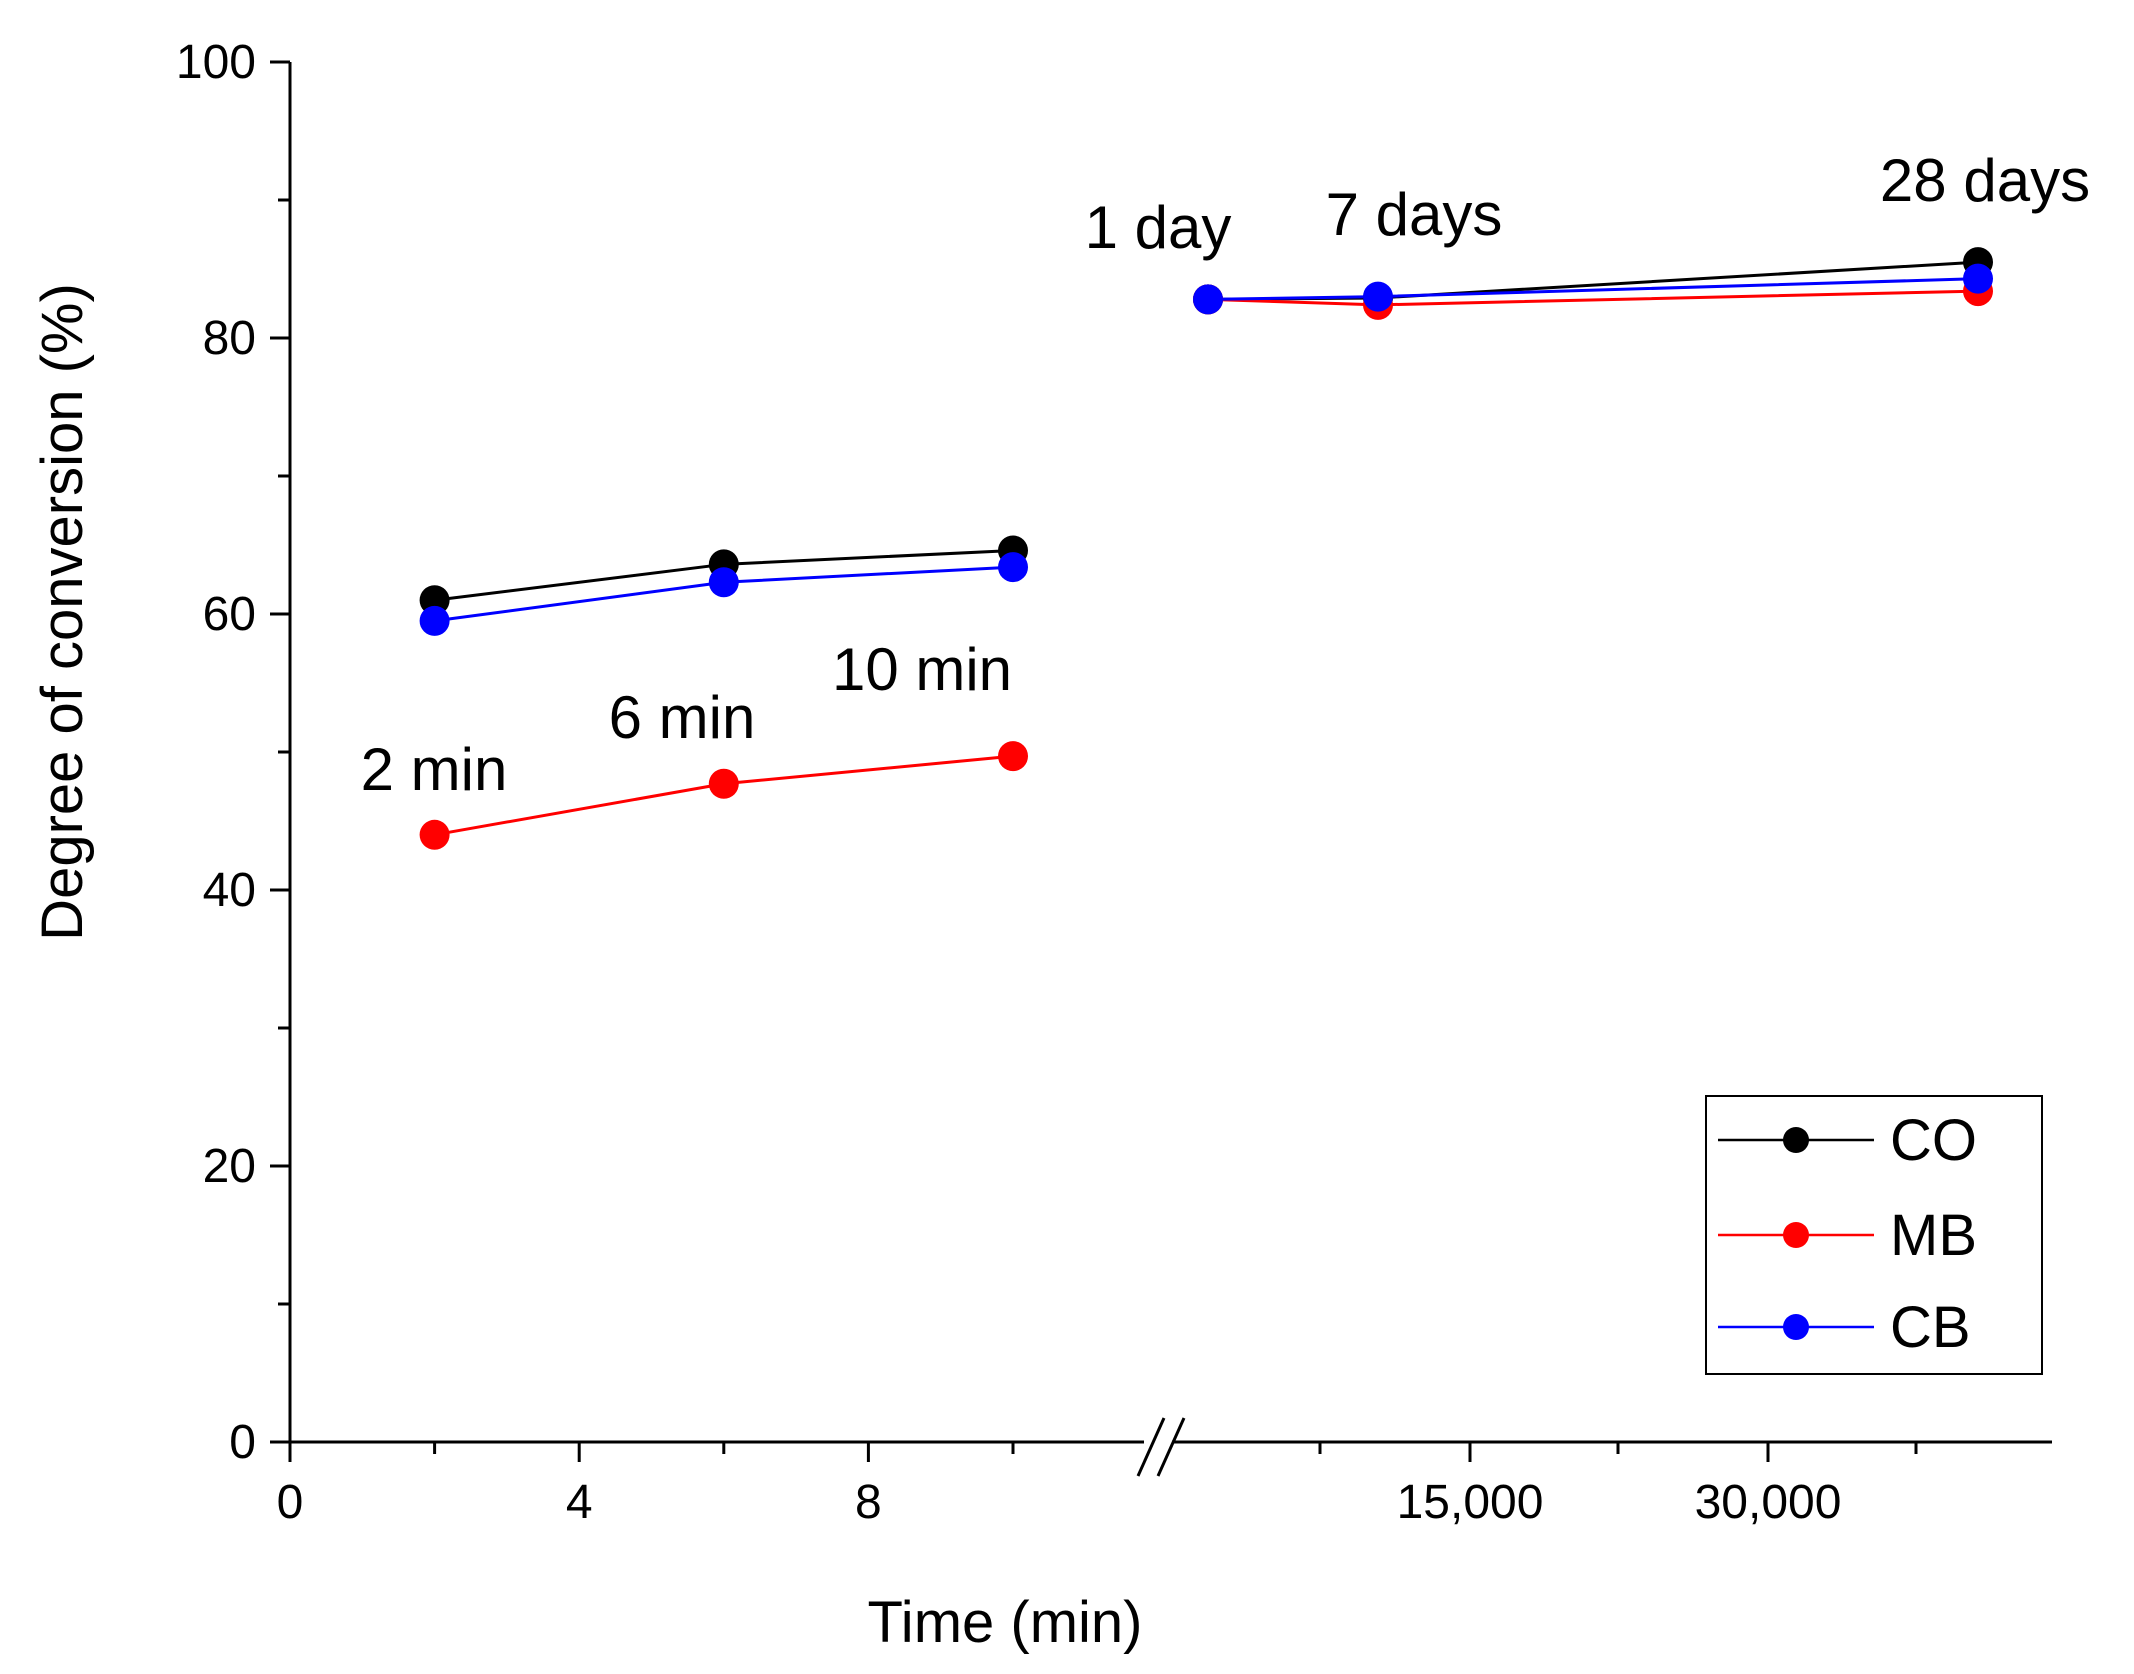 Image resolution: width=2134 pixels, height=1674 pixels. I want to click on y-tick-label-40: 40, so click(229, 890).